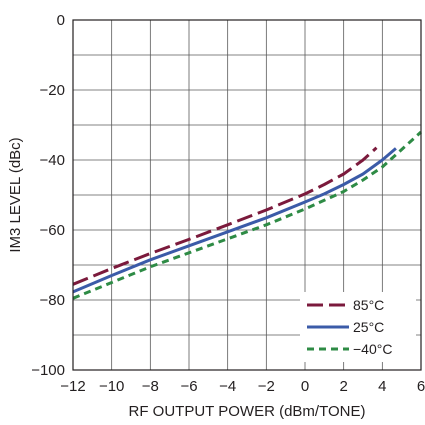  I want to click on x-tick-label: −8, so click(150, 386).